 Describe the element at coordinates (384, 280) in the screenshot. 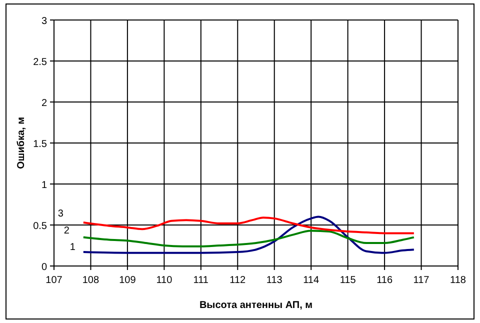

I see `x-tick-label: 116` at that location.